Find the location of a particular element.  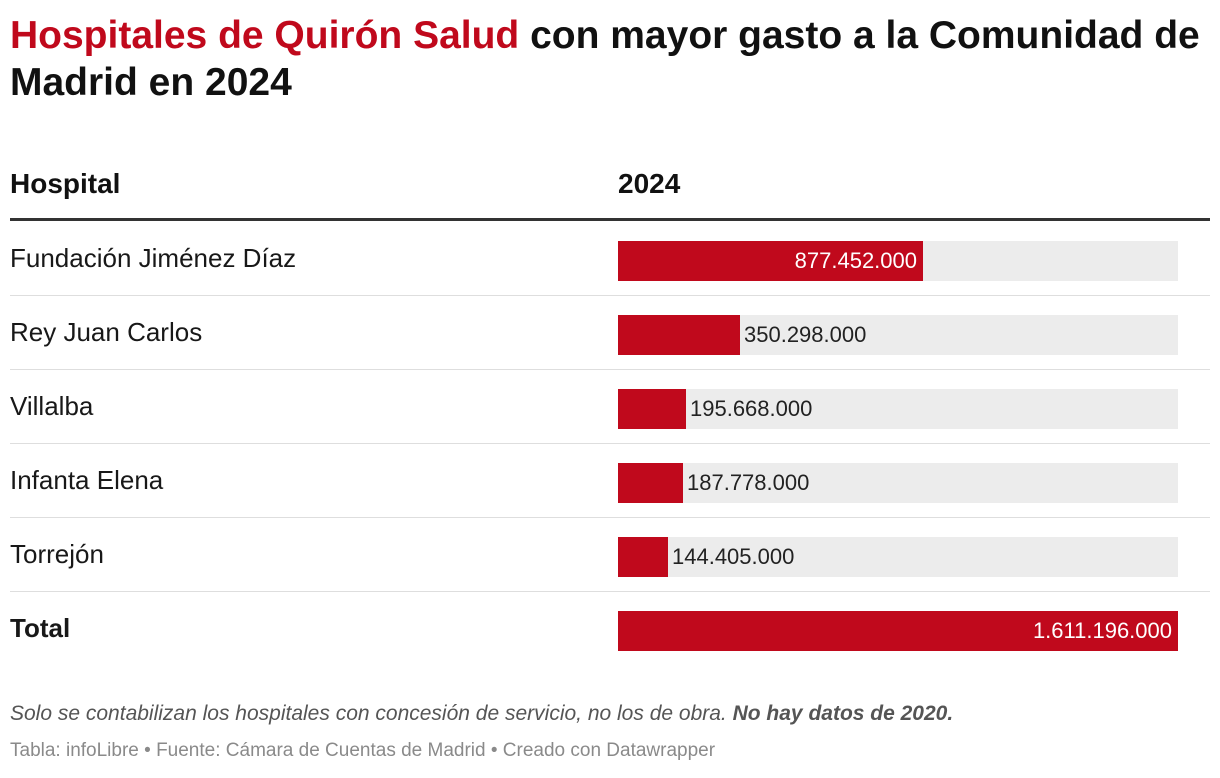

title-highlight: Hospitales de Quirón Salud is located at coordinates (265, 35).